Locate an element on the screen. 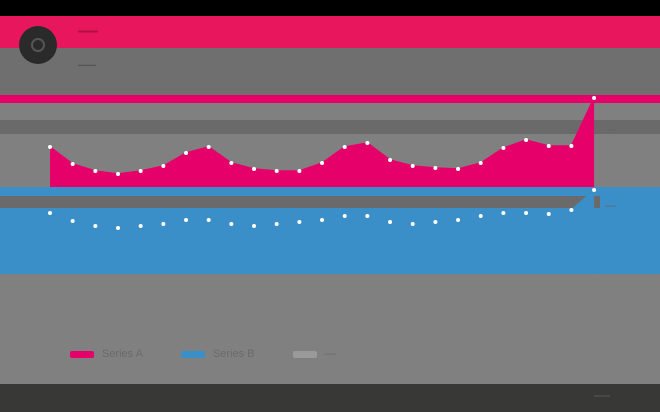 The width and height of the screenshot is (660, 412). chart-subtitle: — is located at coordinates (87, 64).